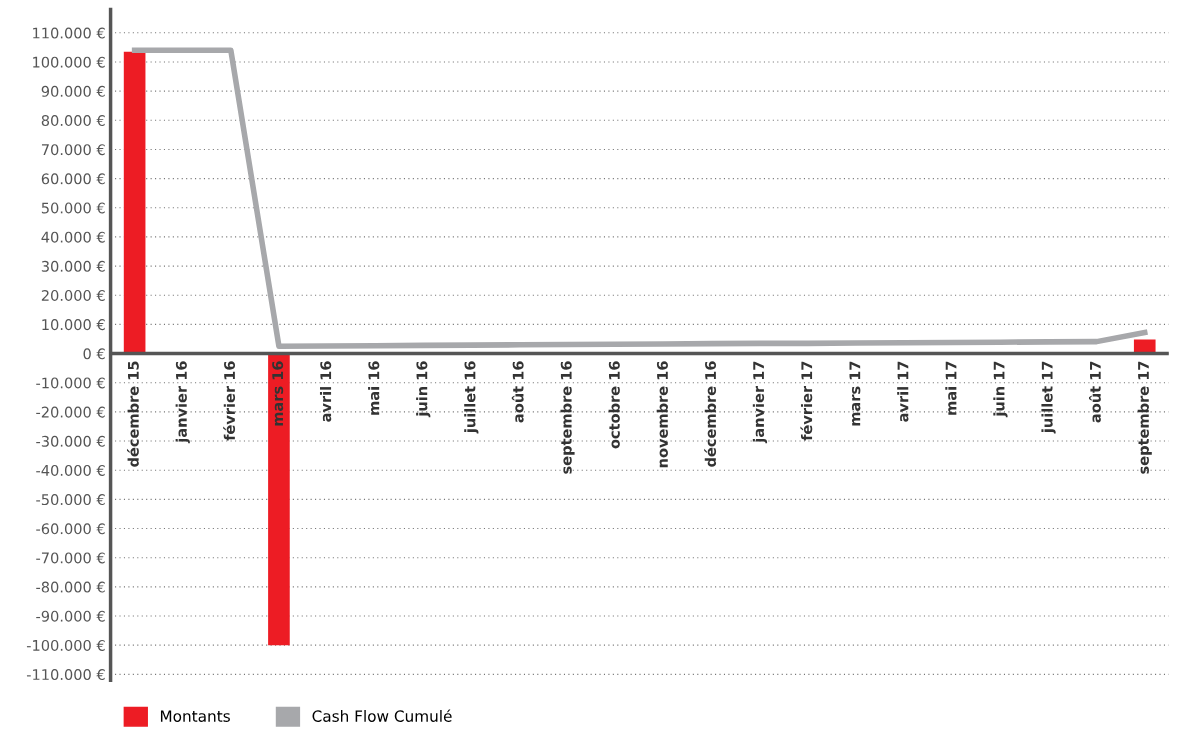  What do you see at coordinates (195, 716) in the screenshot?
I see `legend-label: Montants` at bounding box center [195, 716].